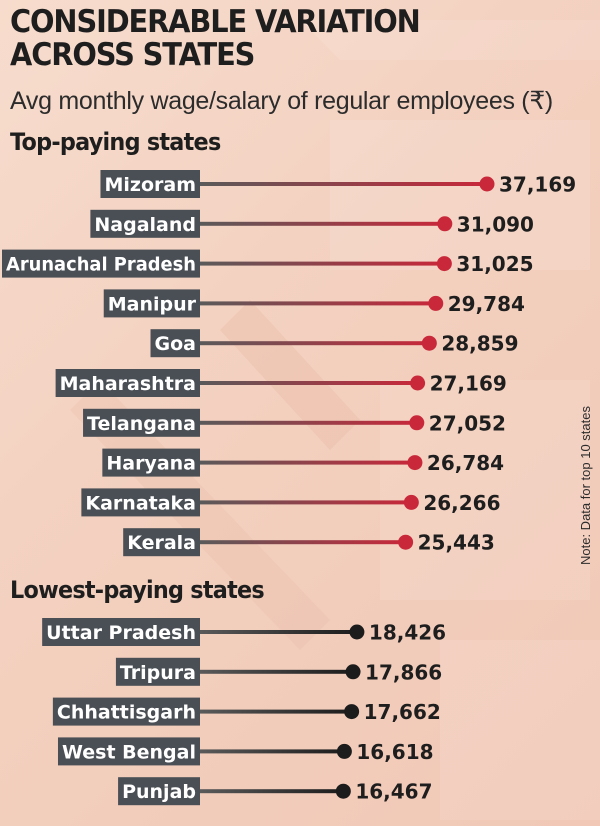 This screenshot has width=600, height=826. I want to click on category-label-goa: Goa, so click(175, 344).